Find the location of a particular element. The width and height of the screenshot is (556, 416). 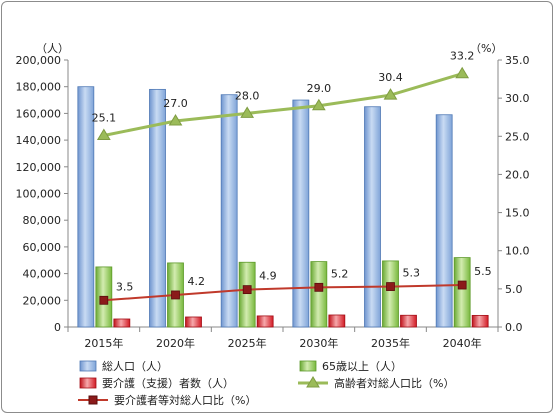

y-left-tick-label: 180,000 is located at coordinates (39, 87).